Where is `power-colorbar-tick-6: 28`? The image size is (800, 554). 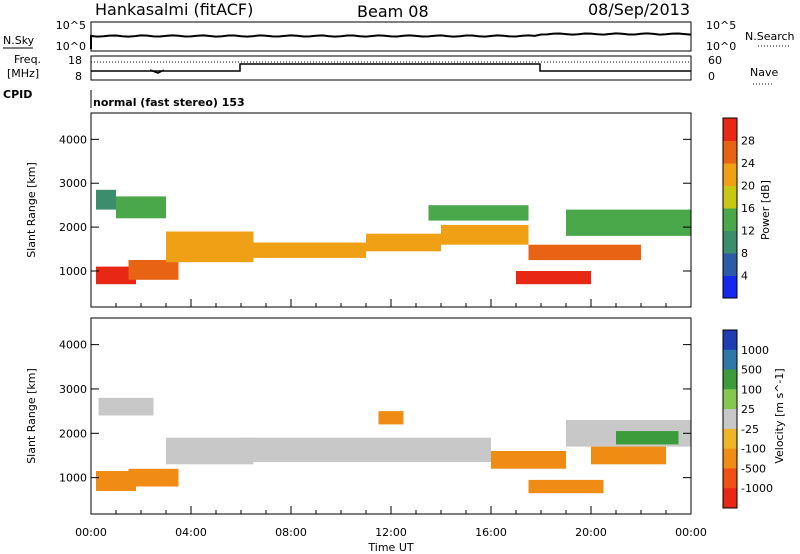
power-colorbar-tick-6: 28 is located at coordinates (748, 141).